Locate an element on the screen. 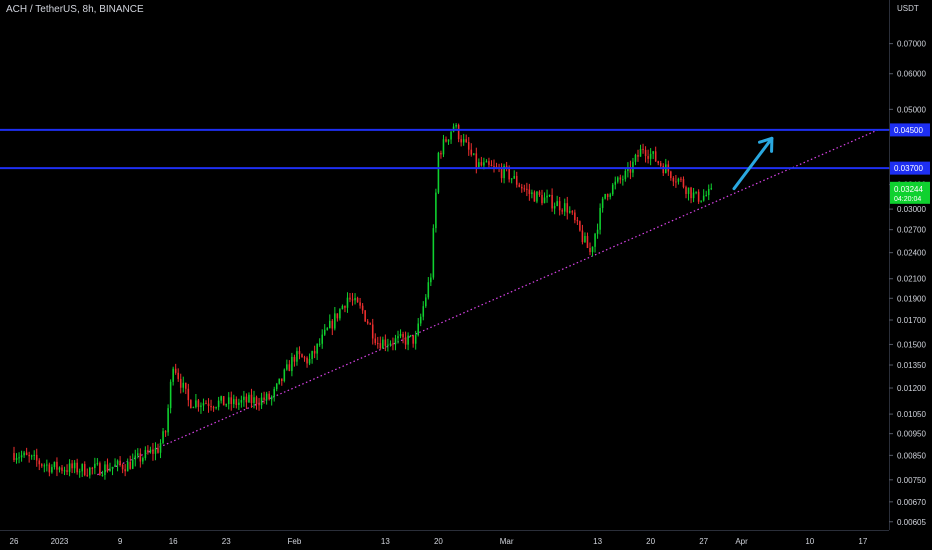  x-tick-label: 16 is located at coordinates (173, 541).